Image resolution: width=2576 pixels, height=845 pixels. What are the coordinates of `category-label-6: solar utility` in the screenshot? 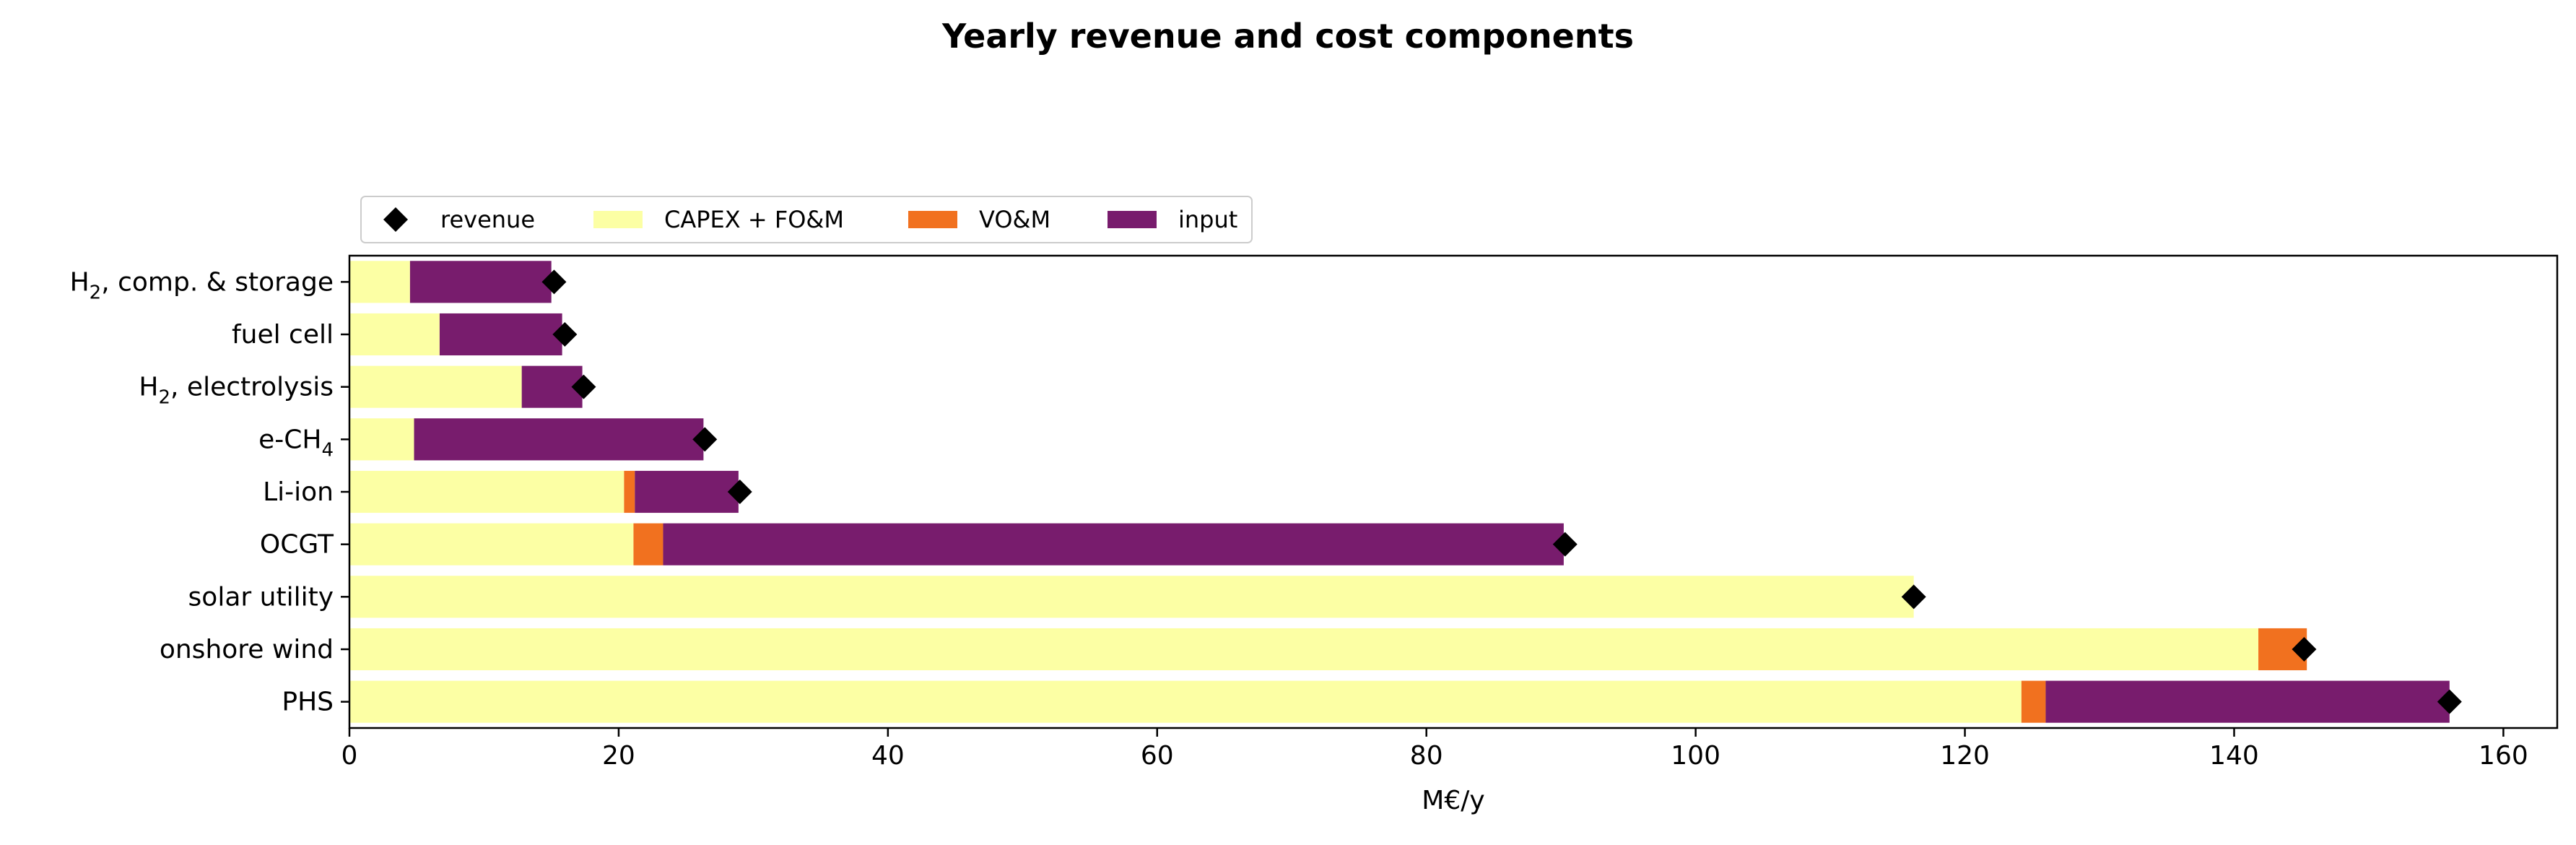 It's located at (261, 597).